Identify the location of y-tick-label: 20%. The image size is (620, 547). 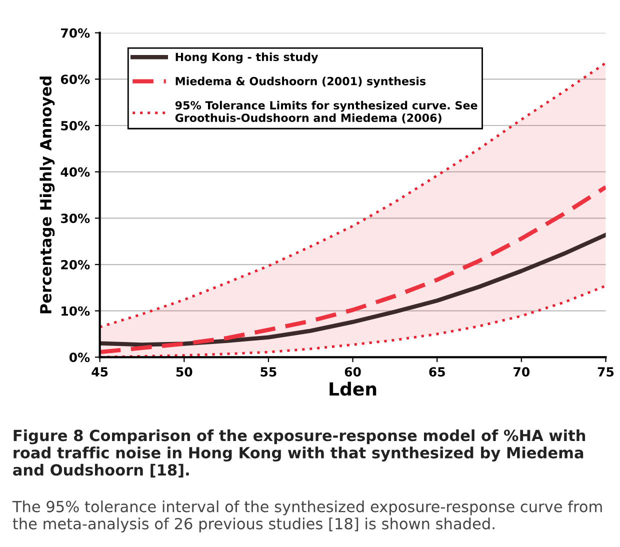
(75, 265).